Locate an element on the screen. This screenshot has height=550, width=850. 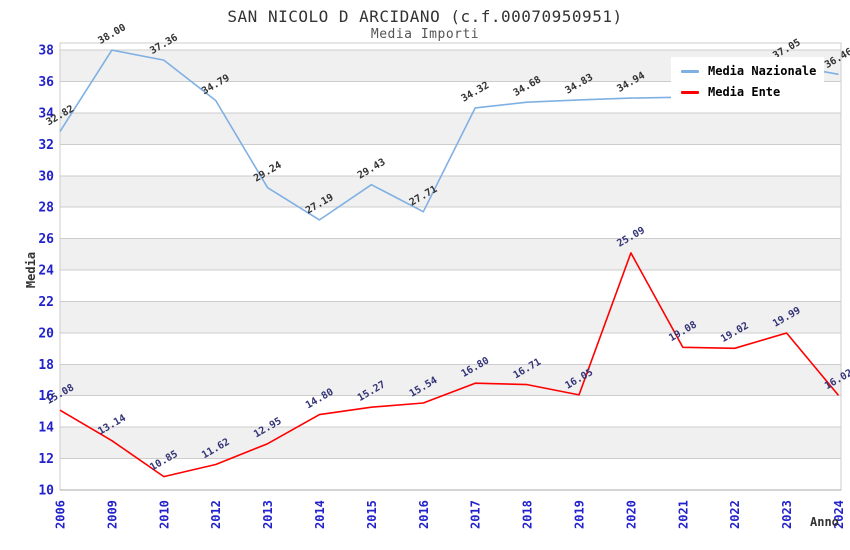
y-tick-label: 22 is located at coordinates (46, 302).